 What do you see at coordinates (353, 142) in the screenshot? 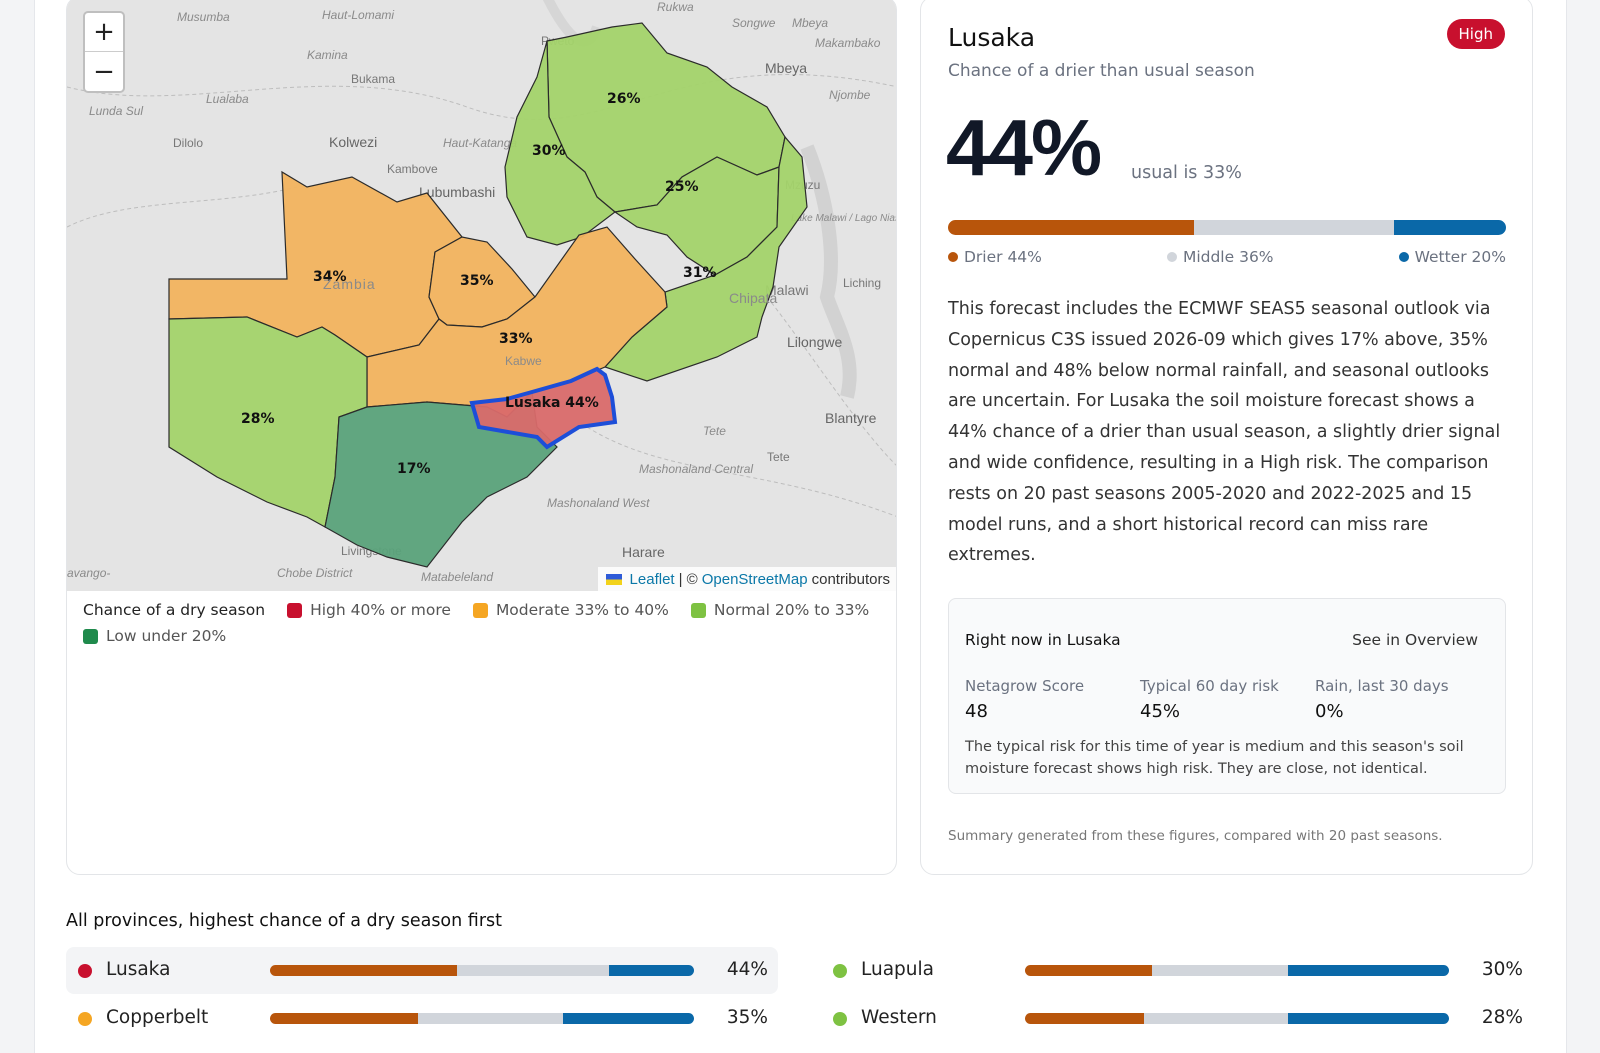
I see `svg-text: Kolwezi` at bounding box center [353, 142].